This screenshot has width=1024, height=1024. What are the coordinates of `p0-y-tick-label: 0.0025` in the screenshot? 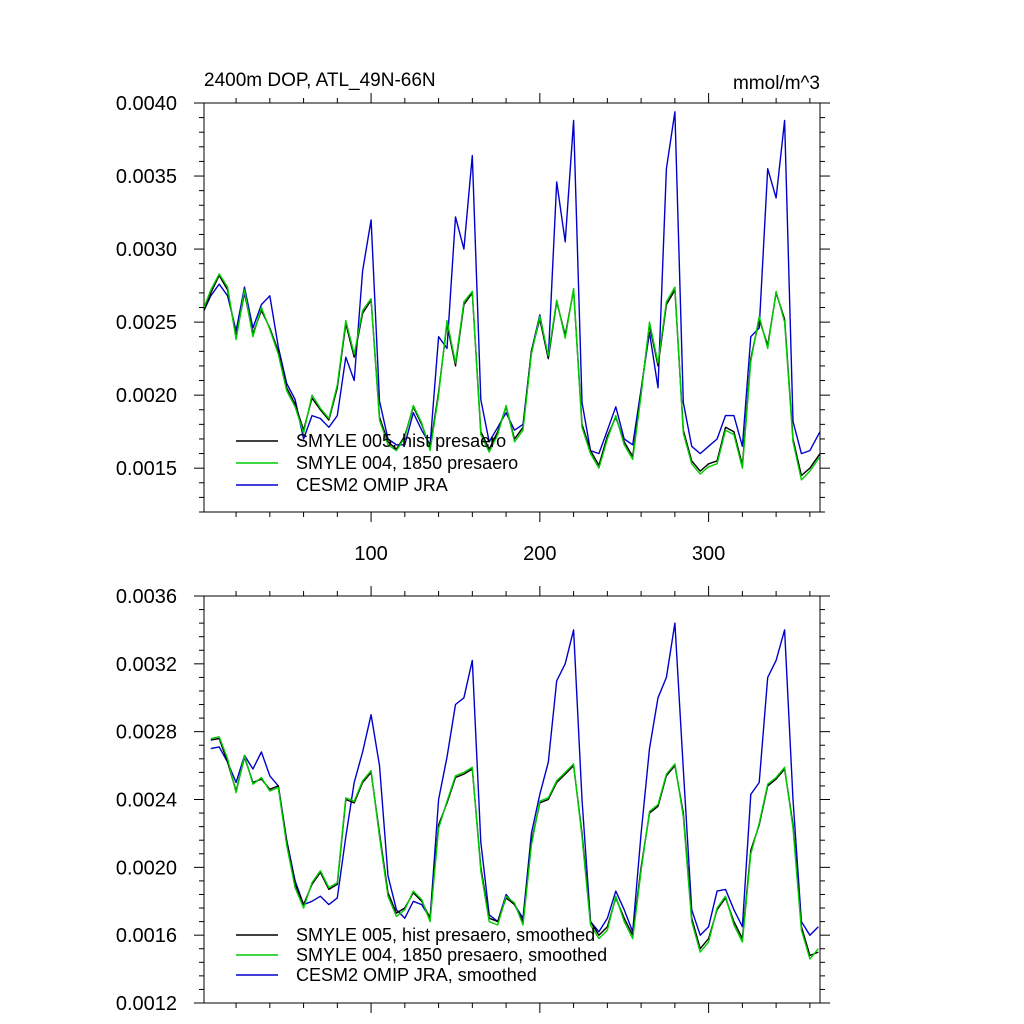 It's located at (146, 323).